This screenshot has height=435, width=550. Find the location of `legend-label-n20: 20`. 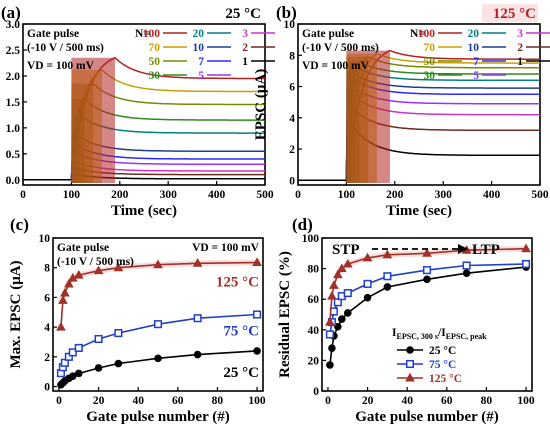

legend-label-n20: 20 is located at coordinates (199, 34).